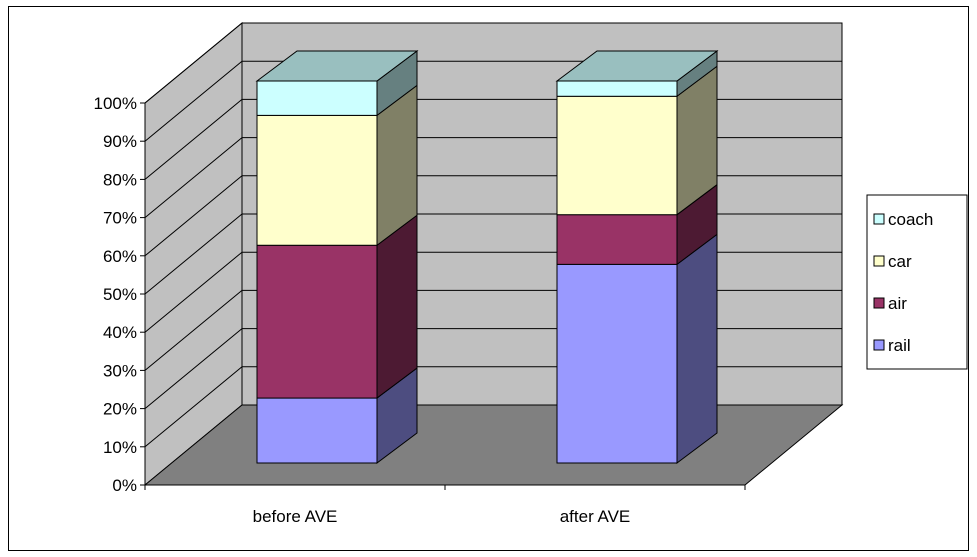 The image size is (977, 557). What do you see at coordinates (897, 303) in the screenshot?
I see `legend-label-air: air` at bounding box center [897, 303].